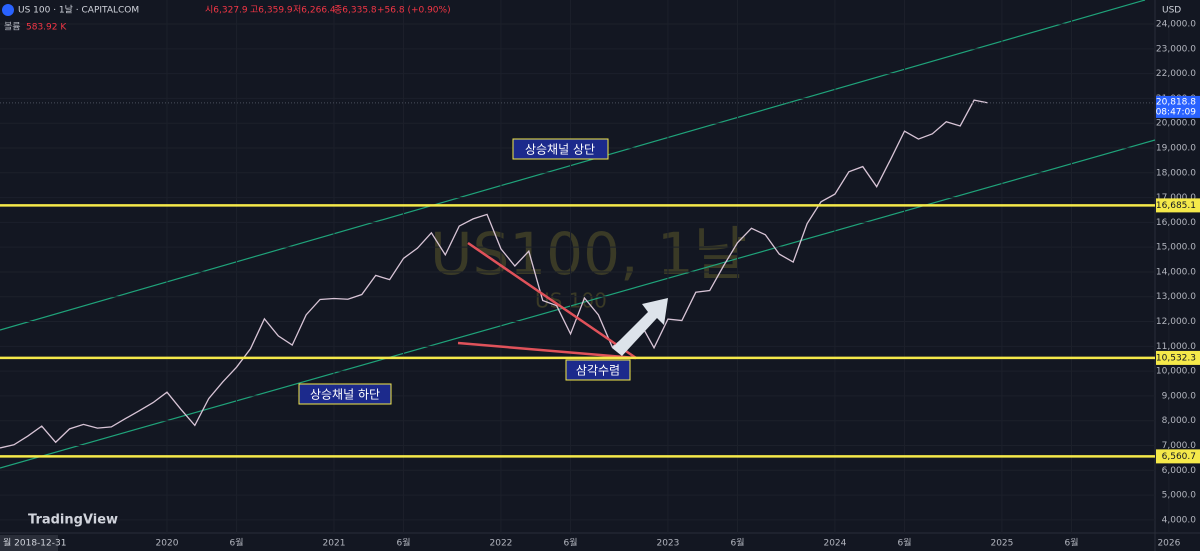 This screenshot has height=551, width=1200. Describe the element at coordinates (1176, 25) in the screenshot. I see `y-tick-label: 24,000.0` at that location.